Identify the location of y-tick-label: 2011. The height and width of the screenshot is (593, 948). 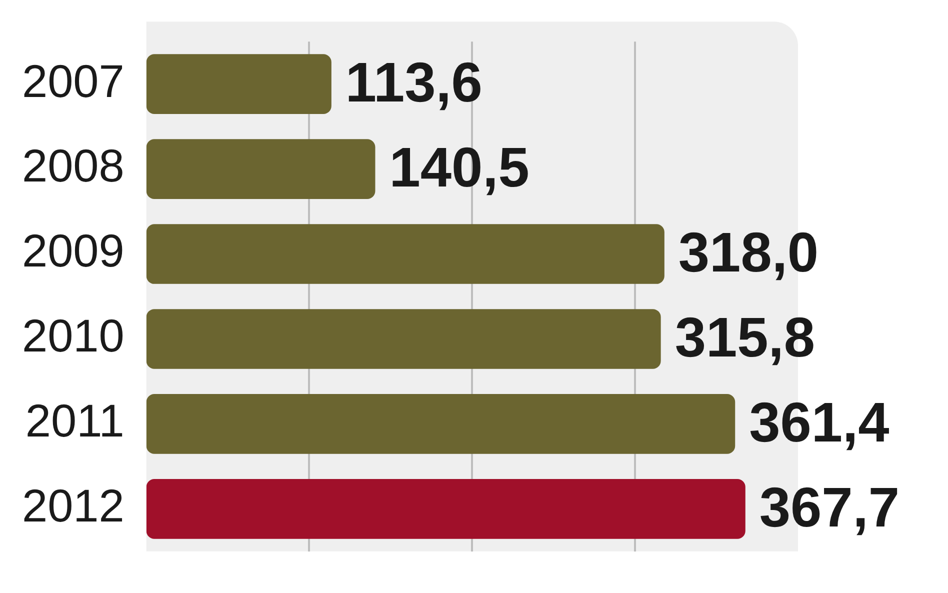
(74, 420).